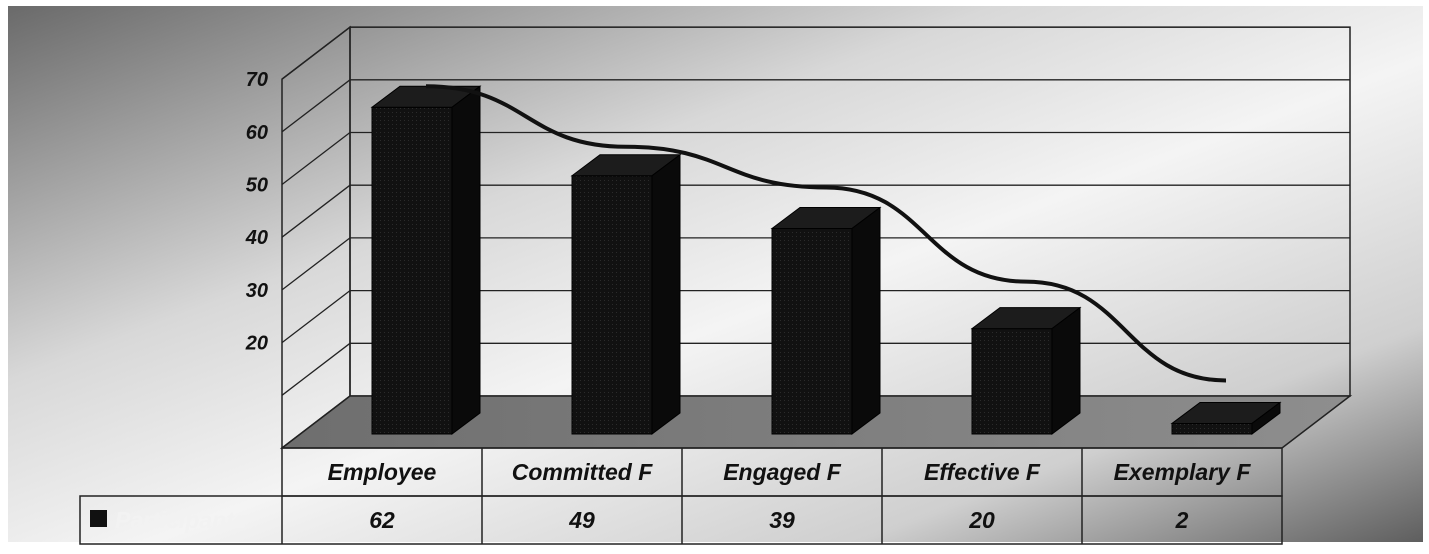 This screenshot has width=1429, height=554. I want to click on data-label: 2, so click(1182, 520).